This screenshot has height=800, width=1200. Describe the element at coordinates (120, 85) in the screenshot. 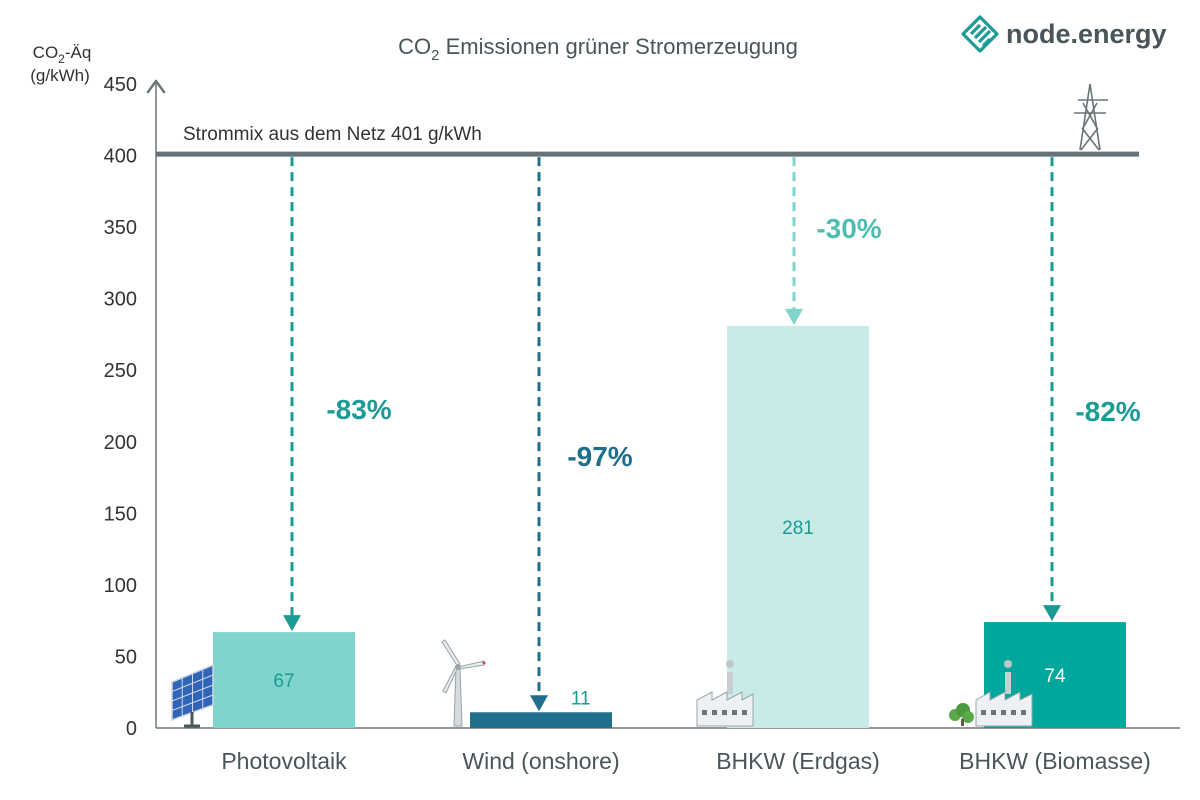

I see `y-tick-label: 450` at that location.